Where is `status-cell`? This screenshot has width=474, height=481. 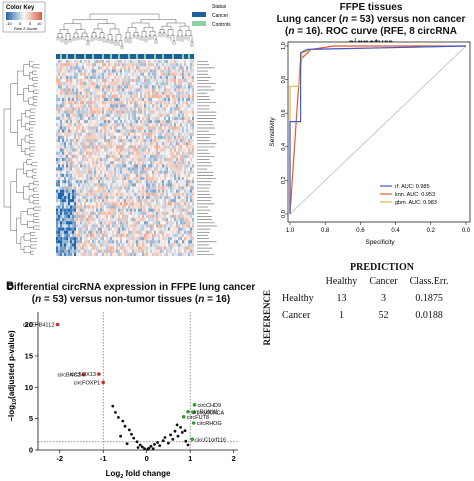 status-cell is located at coordinates (101, 56).